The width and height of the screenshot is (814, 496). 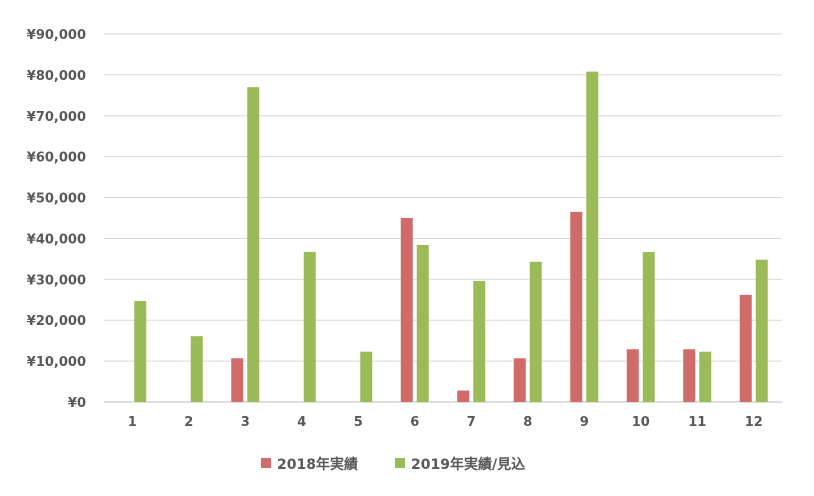 What do you see at coordinates (245, 422) in the screenshot?
I see `x-tick-label: 3` at bounding box center [245, 422].